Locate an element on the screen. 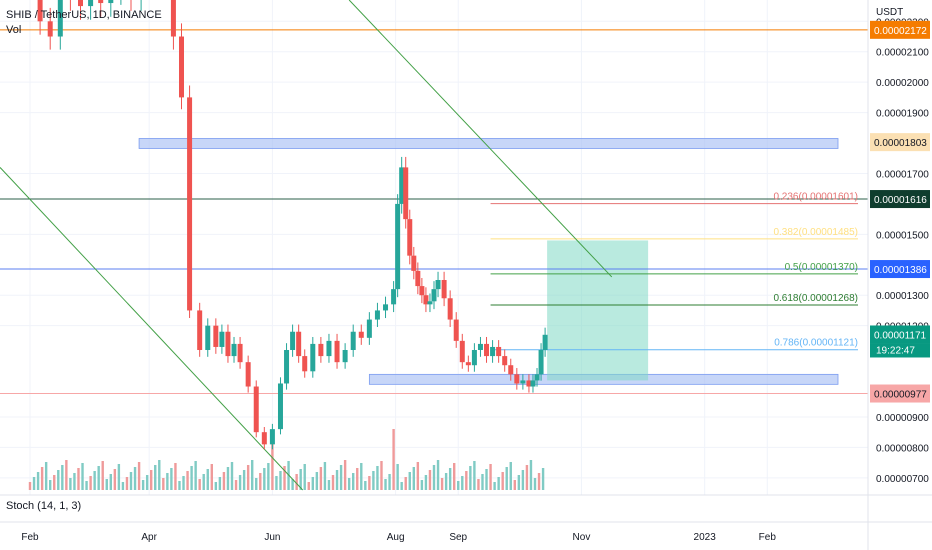 The width and height of the screenshot is (932, 550). y-tick-label: 0.00001300 is located at coordinates (902, 296).